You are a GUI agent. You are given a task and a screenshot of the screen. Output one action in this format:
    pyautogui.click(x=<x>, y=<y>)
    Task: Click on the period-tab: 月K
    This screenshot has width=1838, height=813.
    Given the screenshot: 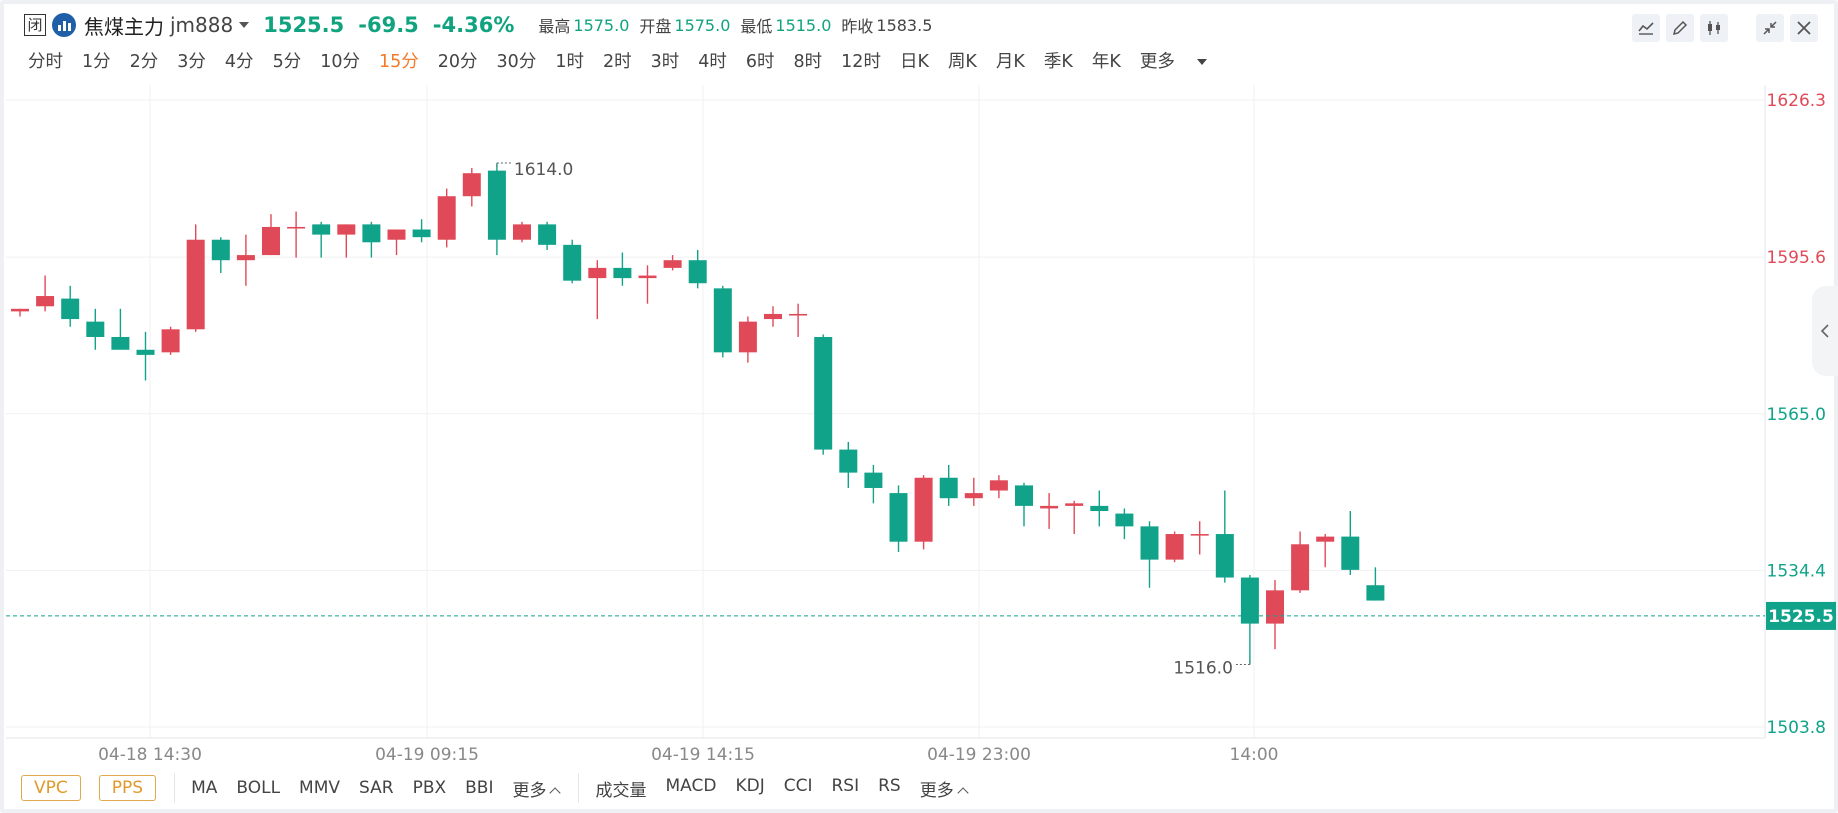 What is the action you would take?
    pyautogui.click(x=1010, y=62)
    